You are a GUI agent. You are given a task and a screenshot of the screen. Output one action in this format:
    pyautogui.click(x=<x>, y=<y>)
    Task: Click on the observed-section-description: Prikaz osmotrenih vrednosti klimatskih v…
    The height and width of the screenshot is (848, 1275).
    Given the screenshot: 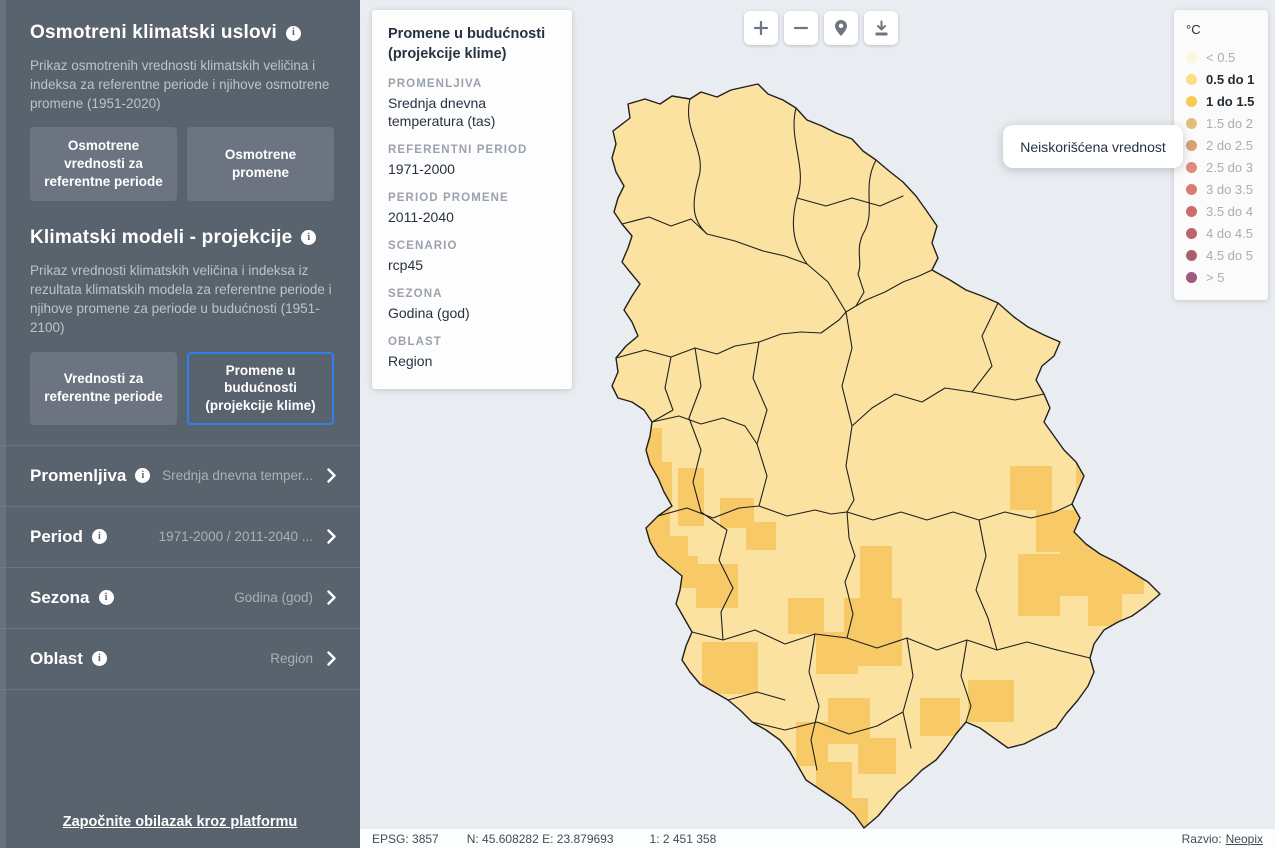 What is the action you would take?
    pyautogui.click(x=180, y=85)
    